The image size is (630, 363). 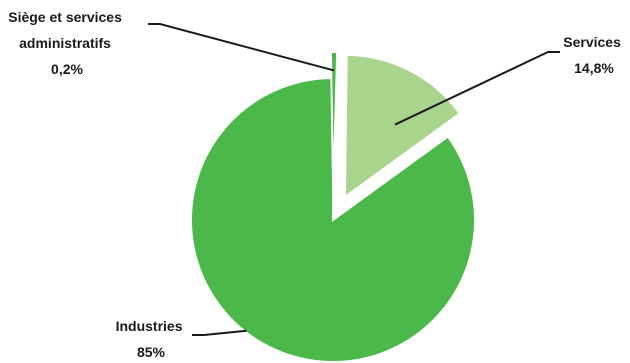 I want to click on slice-label-siege: Siège et services administratifs 0,2%, so click(x=67, y=43).